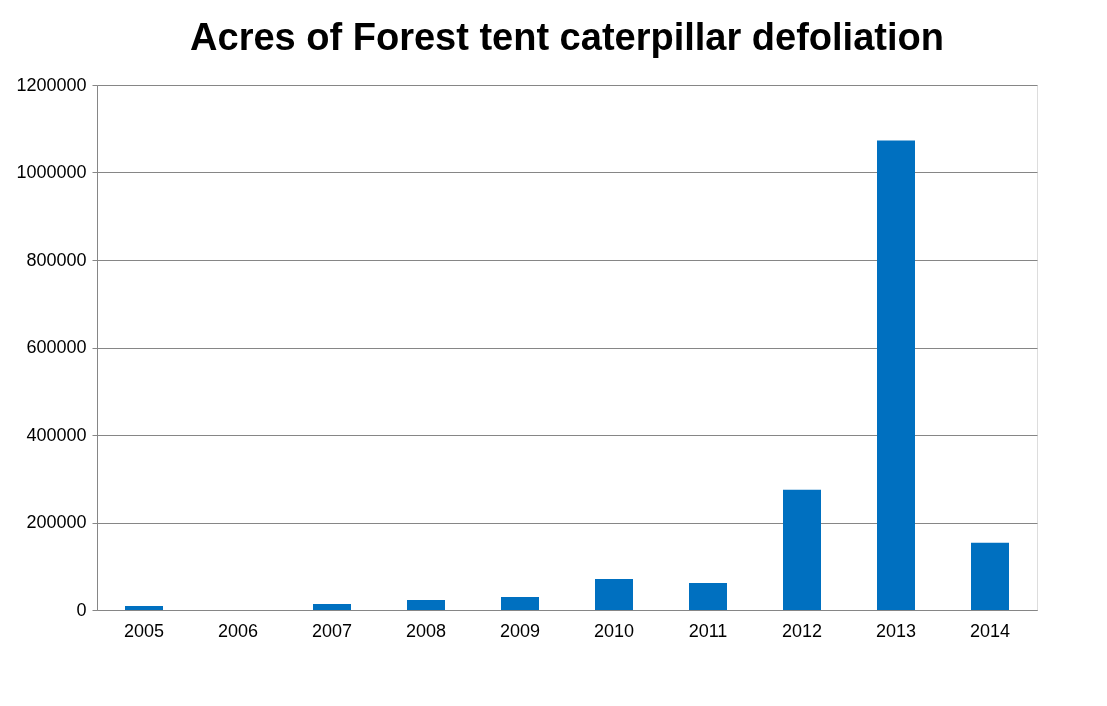 The height and width of the screenshot is (706, 1107). I want to click on y-tick-label: 0, so click(81, 609).